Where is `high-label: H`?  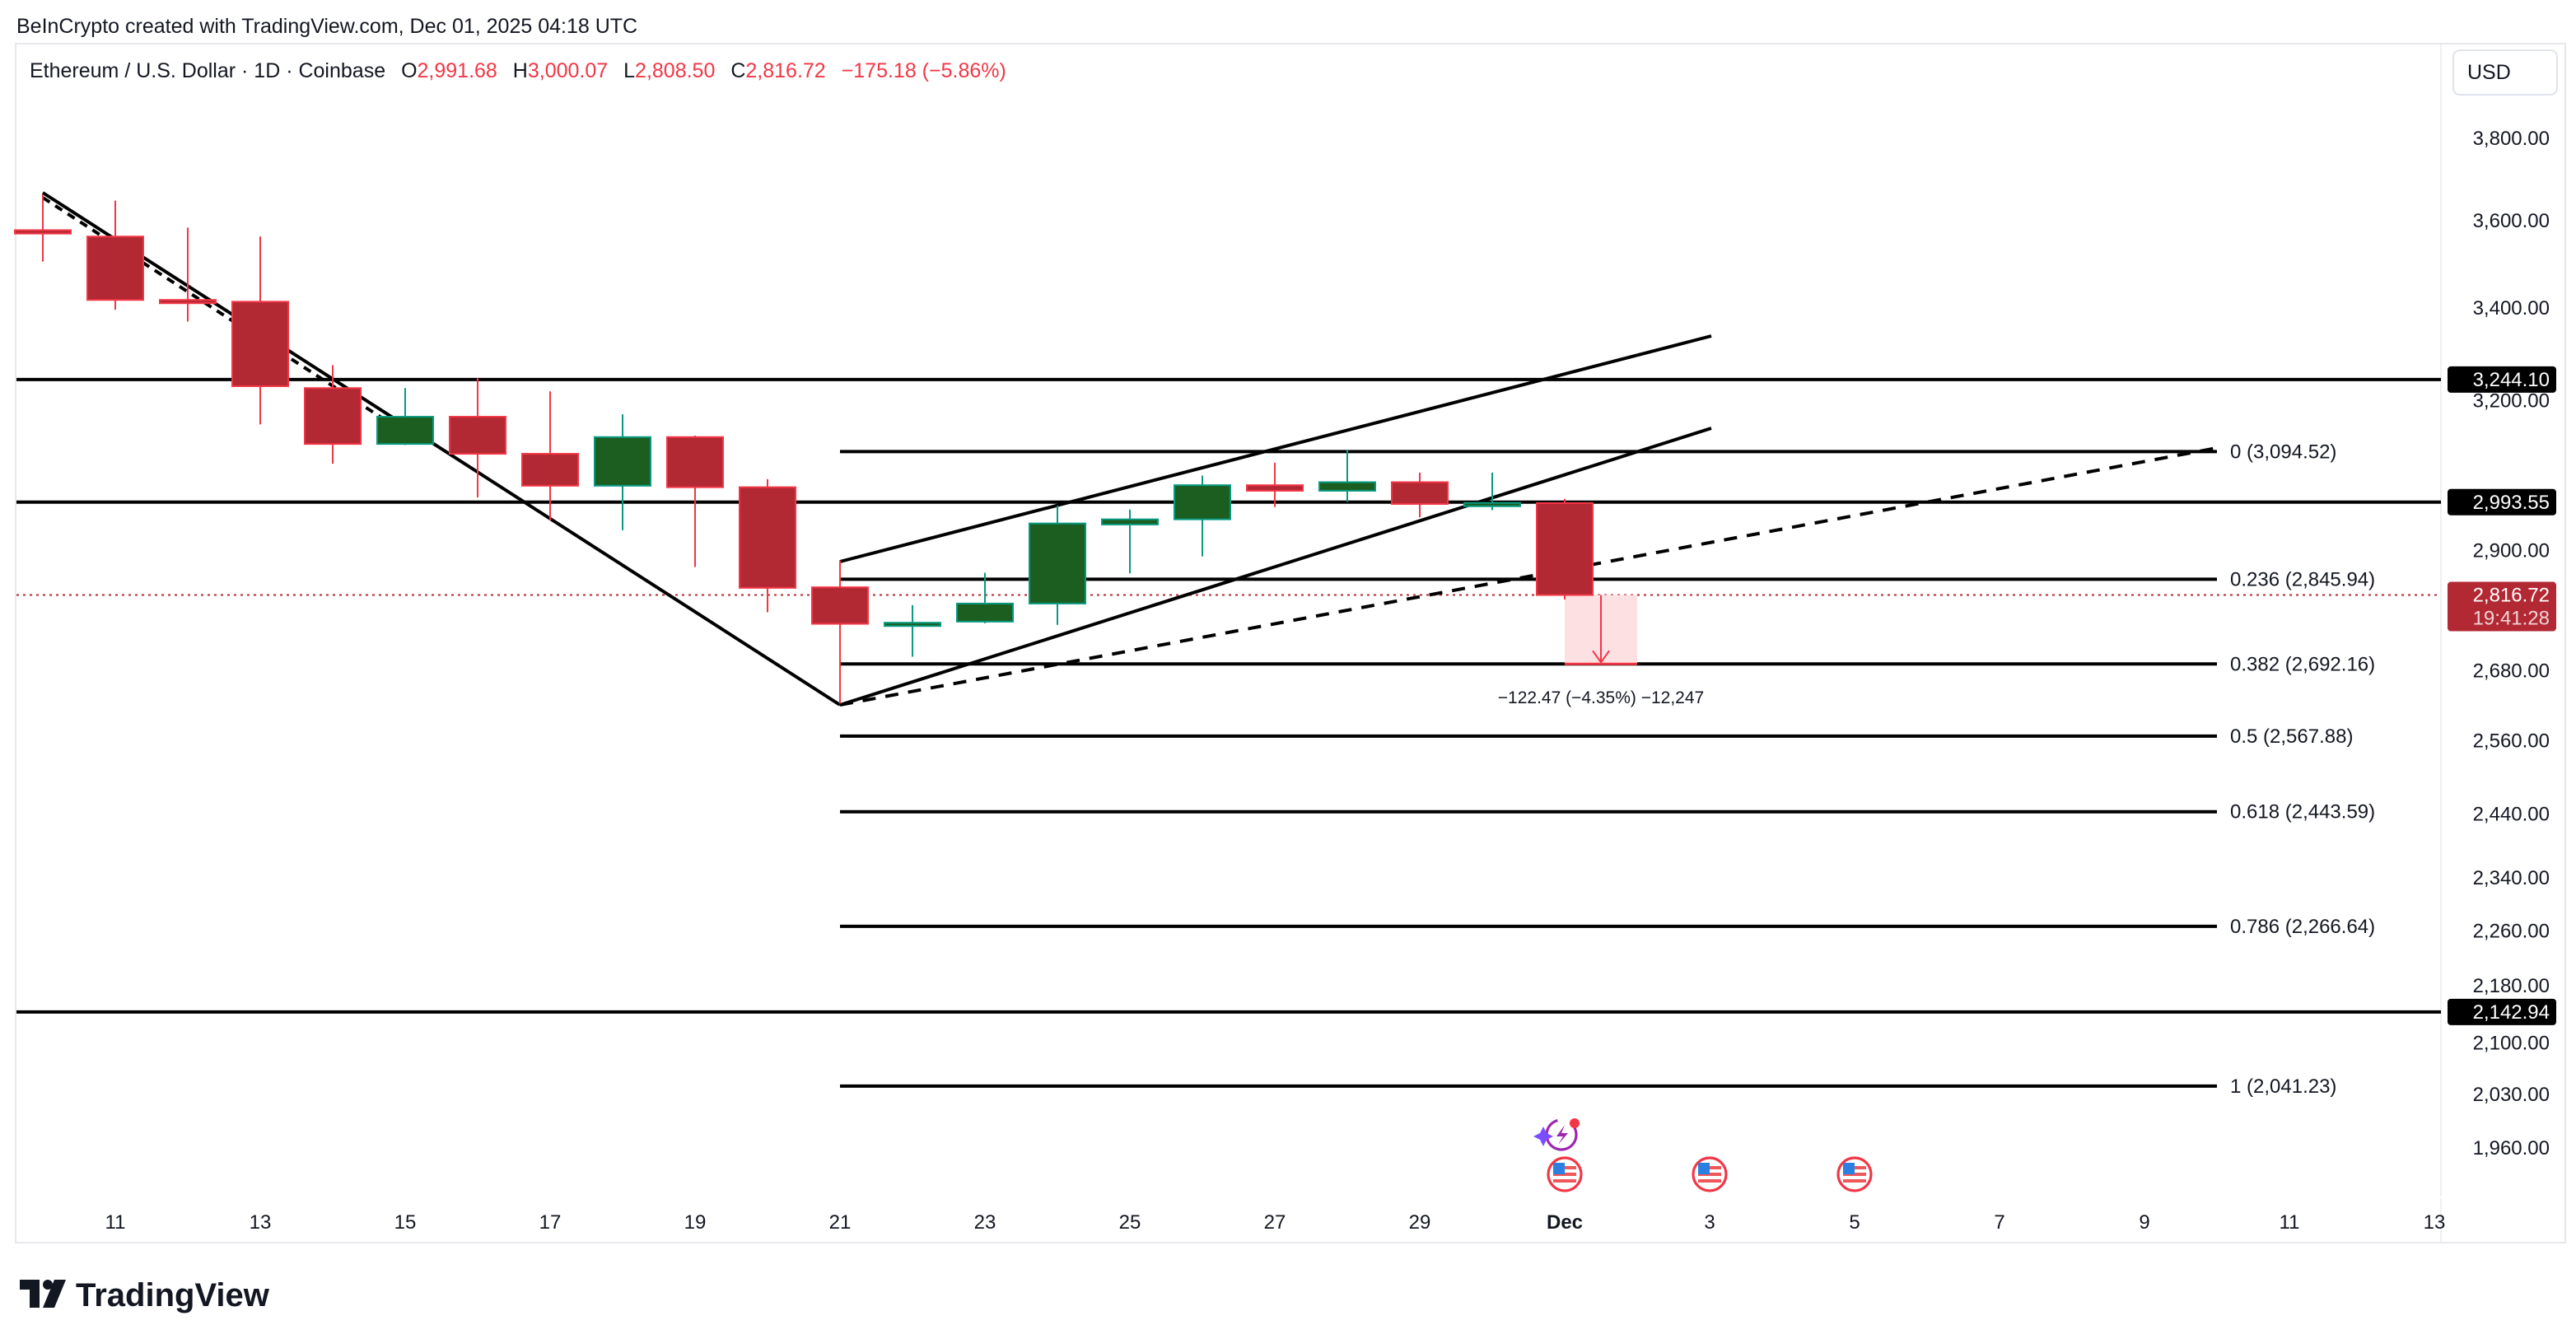
high-label: H is located at coordinates (520, 70).